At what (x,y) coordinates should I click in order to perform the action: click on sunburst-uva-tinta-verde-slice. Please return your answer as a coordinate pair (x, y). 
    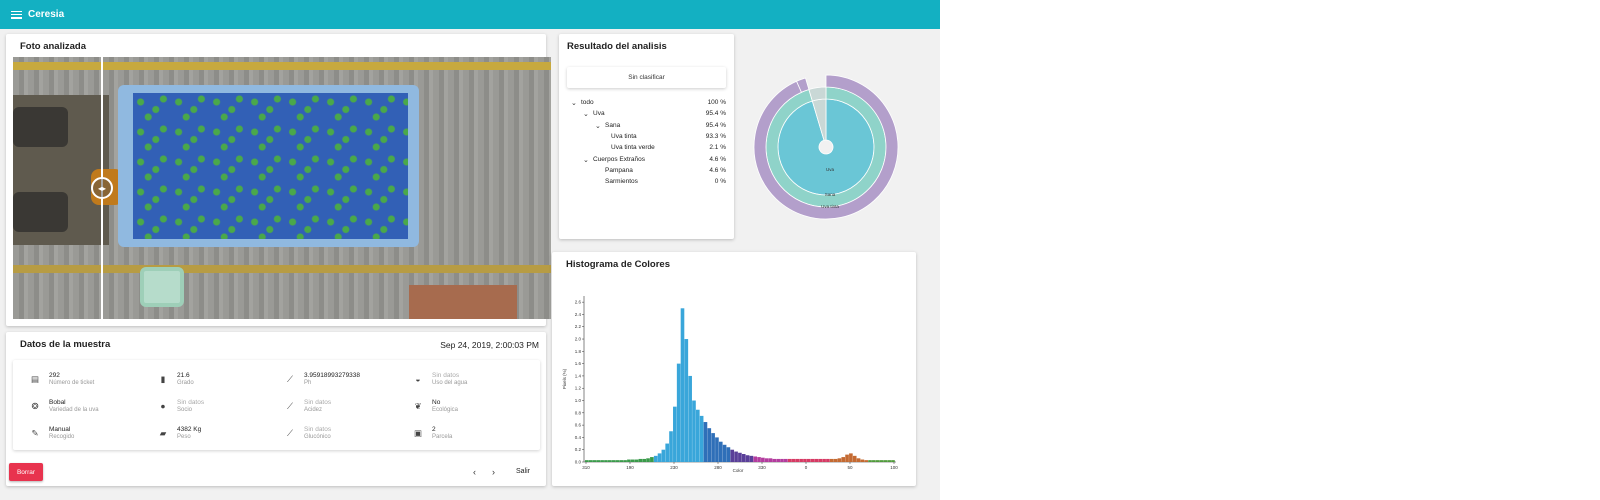
    Looking at the image, I should click on (803, 85).